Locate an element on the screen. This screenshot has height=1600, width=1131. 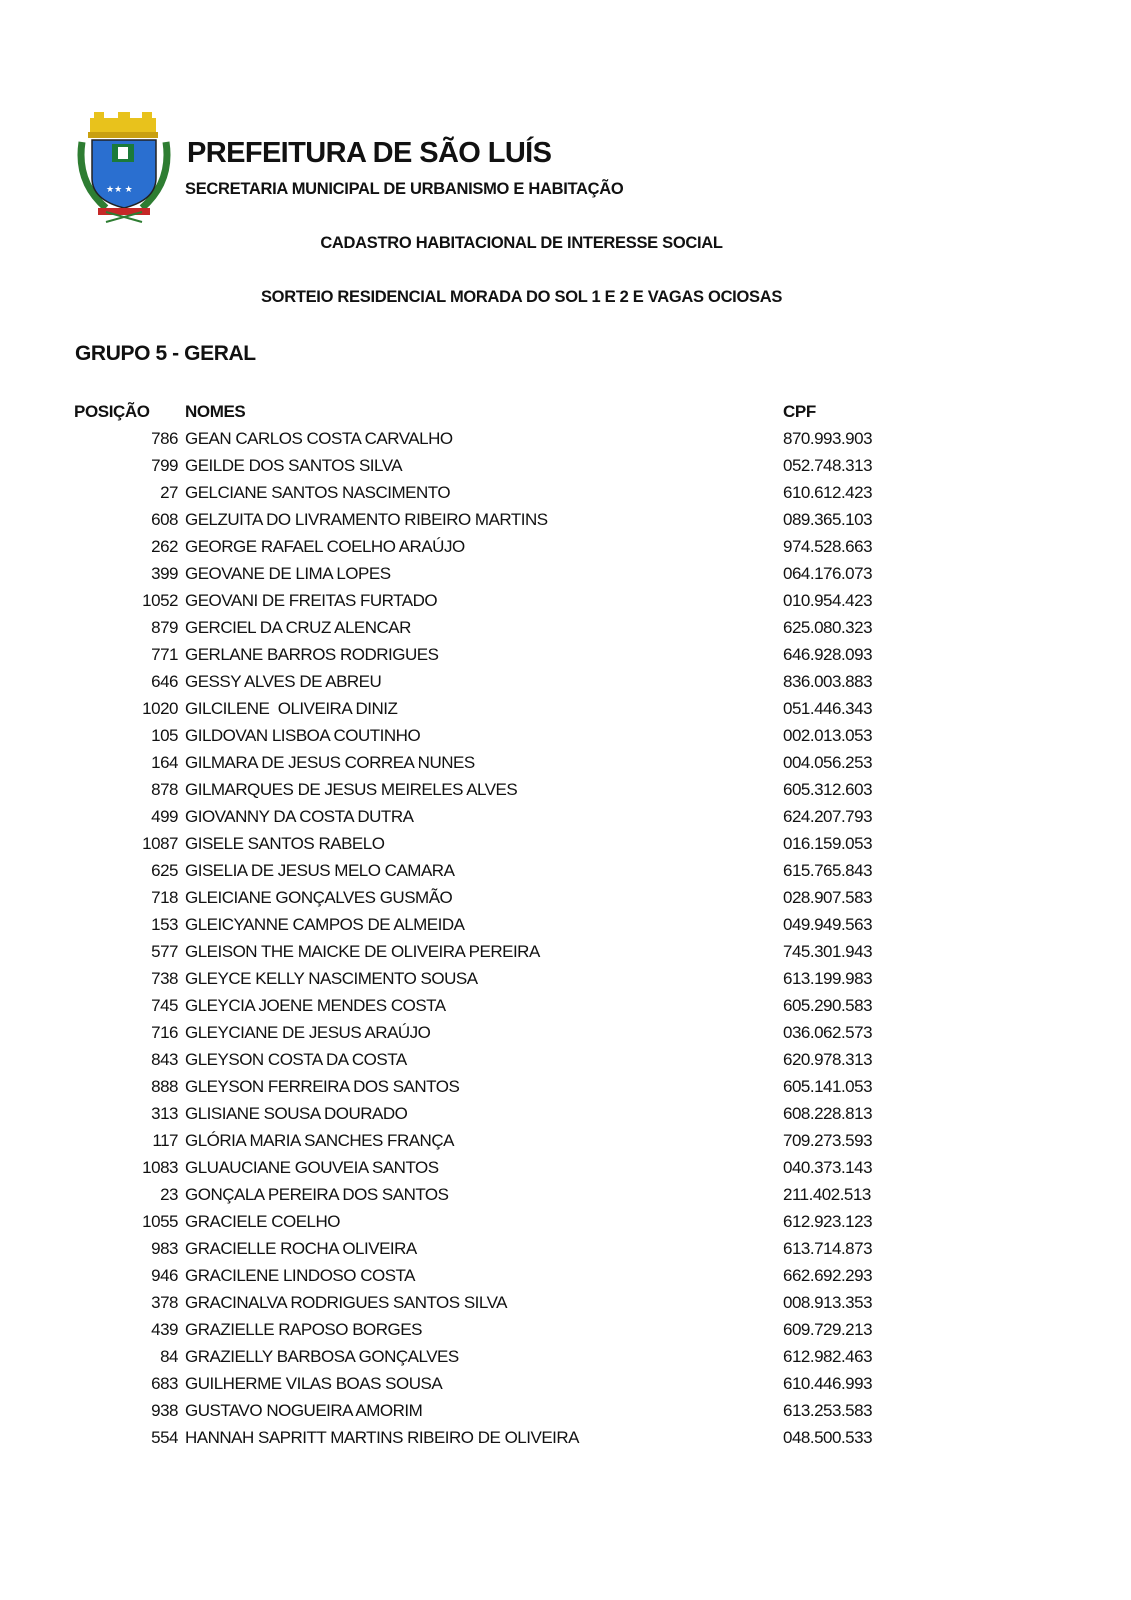
position-cell: 646 is located at coordinates (164, 681).